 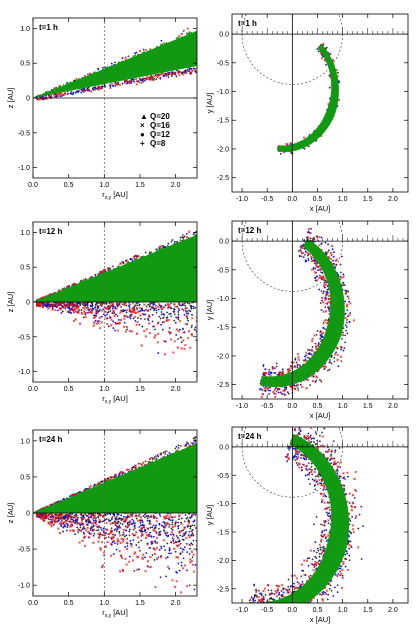 What do you see at coordinates (104, 389) in the screenshot?
I see `x-tick-label: 1.0` at bounding box center [104, 389].